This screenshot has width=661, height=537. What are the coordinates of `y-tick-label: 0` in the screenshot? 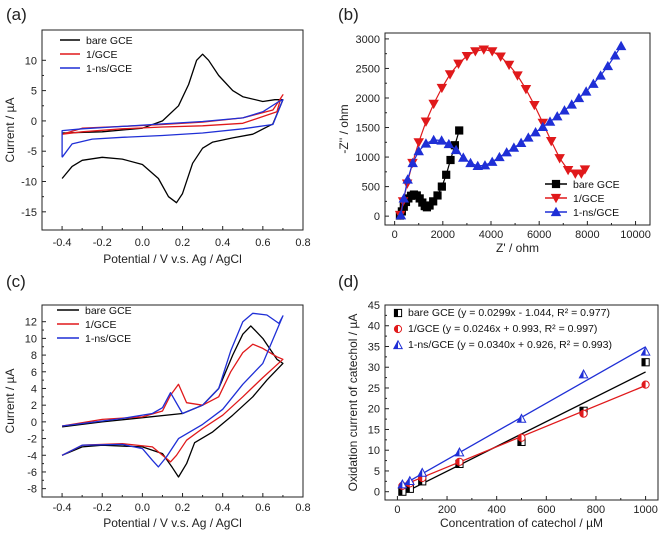 It's located at (34, 122).